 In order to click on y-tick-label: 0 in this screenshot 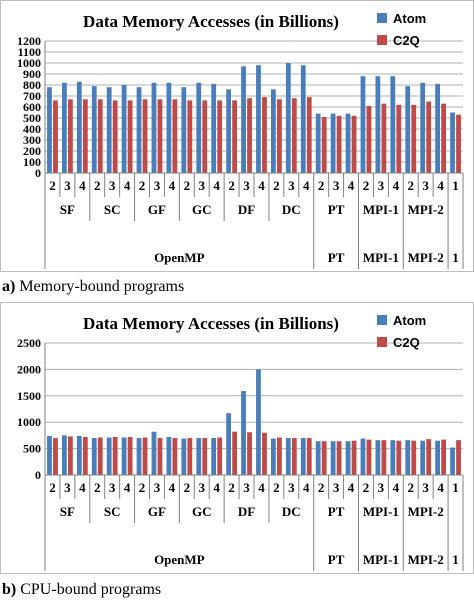, I will do `click(38, 475)`.